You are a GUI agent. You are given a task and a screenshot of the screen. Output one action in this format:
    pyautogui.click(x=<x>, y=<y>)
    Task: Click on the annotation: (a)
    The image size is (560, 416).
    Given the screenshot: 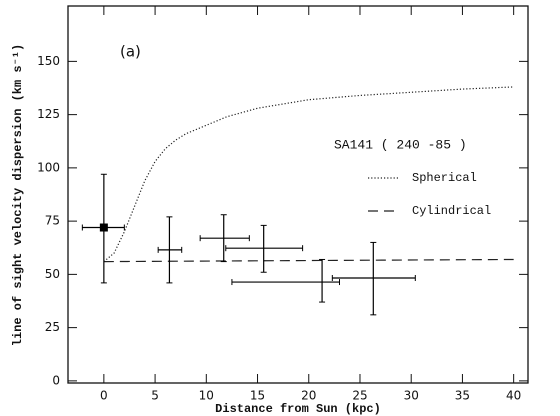 What is the action you would take?
    pyautogui.click(x=130, y=52)
    